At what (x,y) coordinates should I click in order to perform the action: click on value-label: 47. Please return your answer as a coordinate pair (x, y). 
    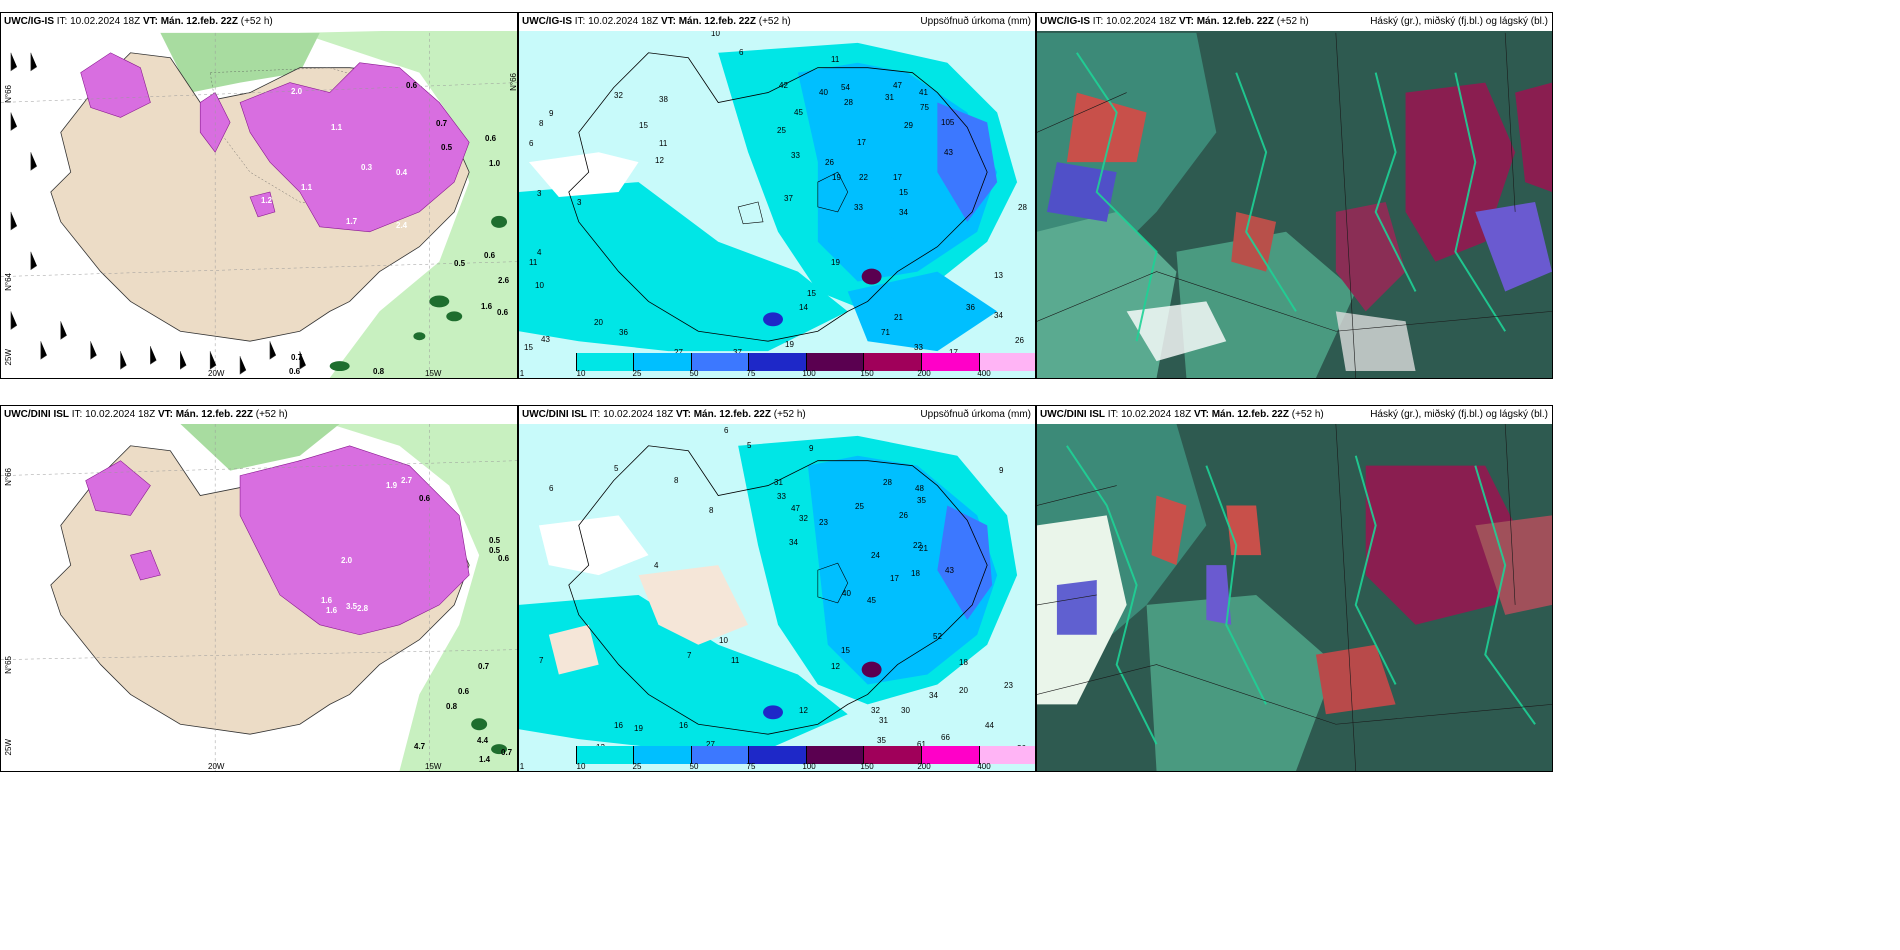
    Looking at the image, I should click on (795, 508).